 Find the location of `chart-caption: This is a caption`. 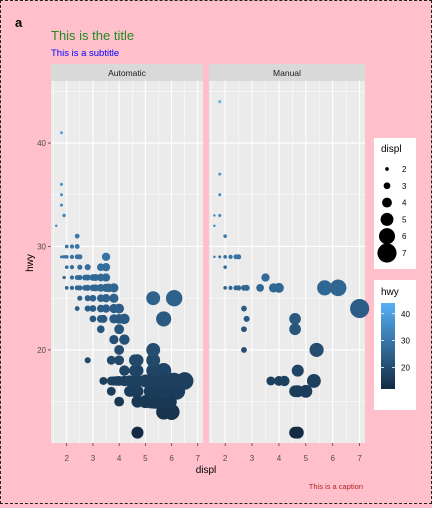

chart-caption: This is a caption is located at coordinates (336, 486).